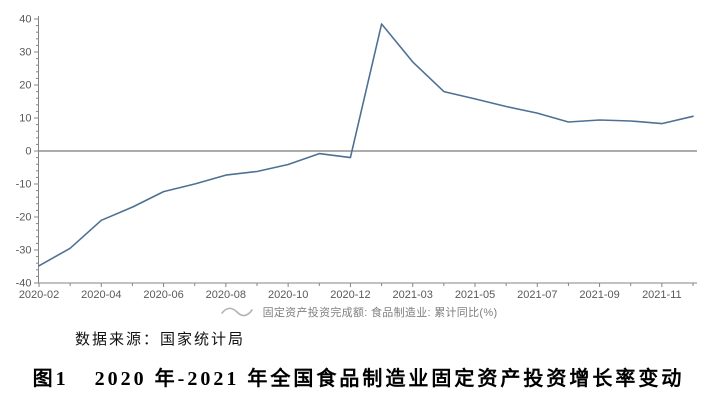 Image resolution: width=717 pixels, height=403 pixels. Describe the element at coordinates (25, 20) in the screenshot. I see `y-tick-label: 40` at that location.